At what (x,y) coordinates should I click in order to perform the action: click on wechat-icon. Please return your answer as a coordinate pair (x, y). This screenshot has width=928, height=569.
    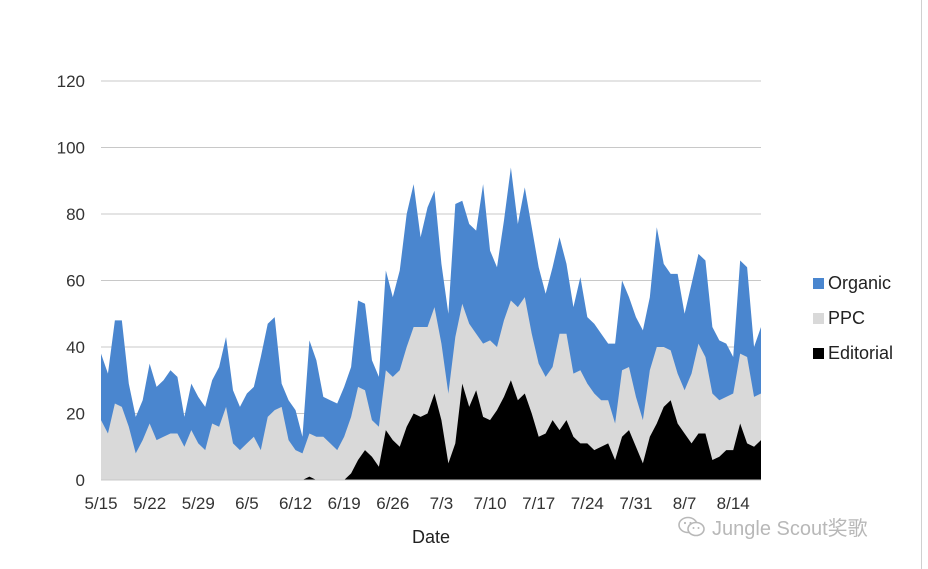
    Looking at the image, I should click on (691, 526).